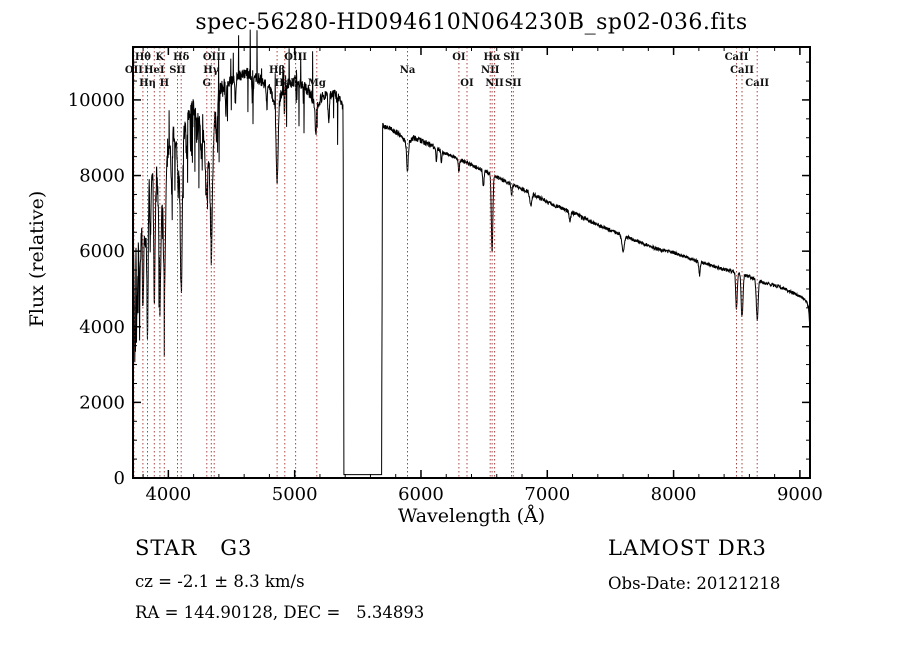  What do you see at coordinates (102, 402) in the screenshot?
I see `y-tick-label: 2000` at bounding box center [102, 402].